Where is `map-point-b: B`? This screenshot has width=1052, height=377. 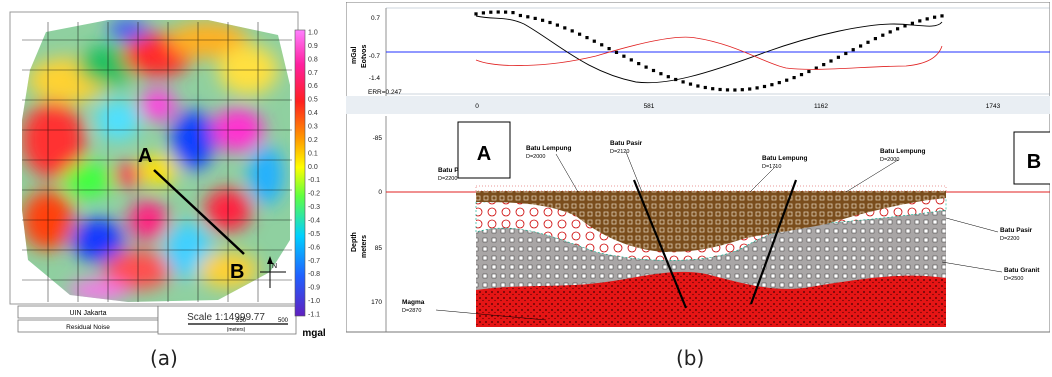
map-point-b: B is located at coordinates (237, 272).